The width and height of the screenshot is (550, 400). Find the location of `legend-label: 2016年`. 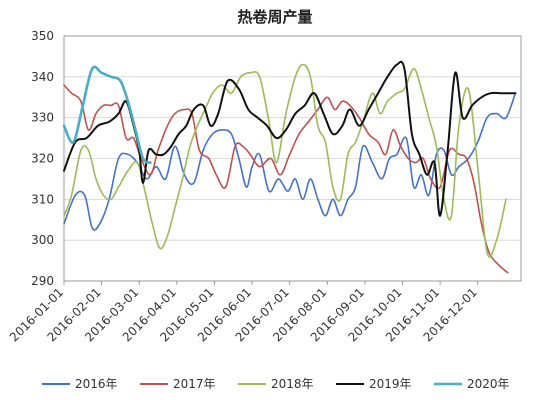

legend-label: 2016年 is located at coordinates (96, 384).